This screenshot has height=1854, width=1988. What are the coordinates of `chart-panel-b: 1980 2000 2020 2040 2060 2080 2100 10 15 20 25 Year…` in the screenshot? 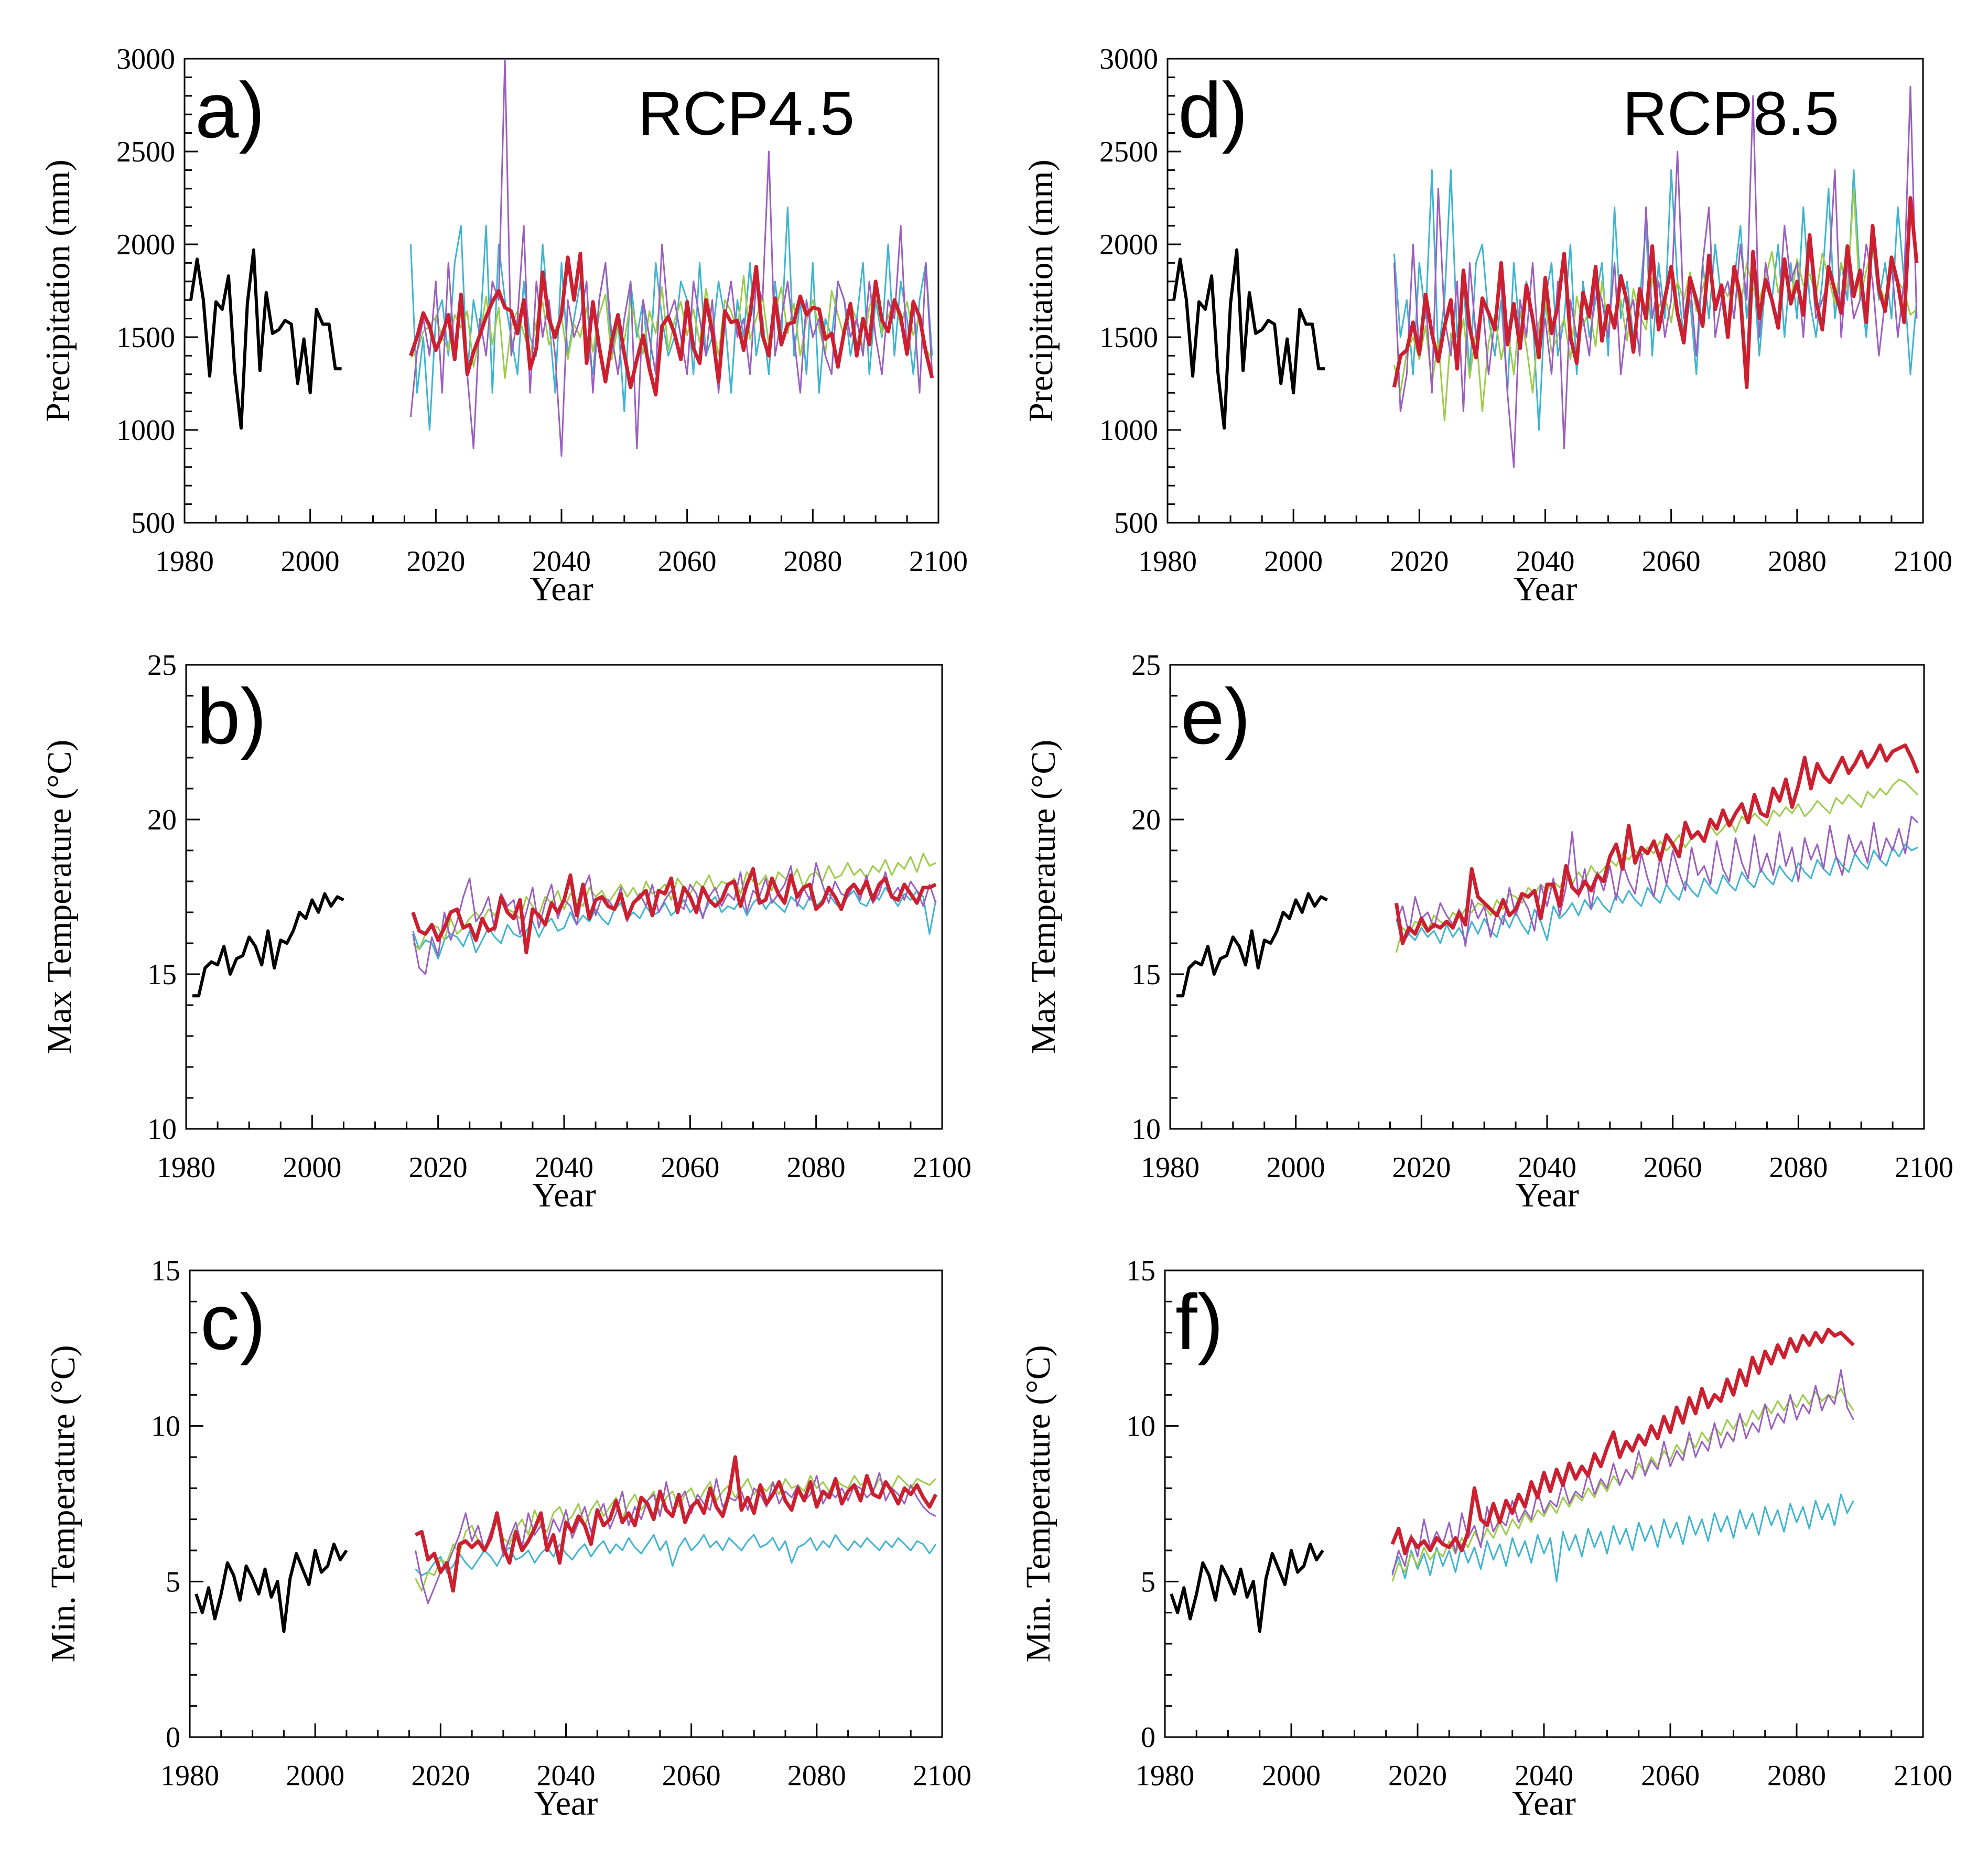 It's located at (505, 931).